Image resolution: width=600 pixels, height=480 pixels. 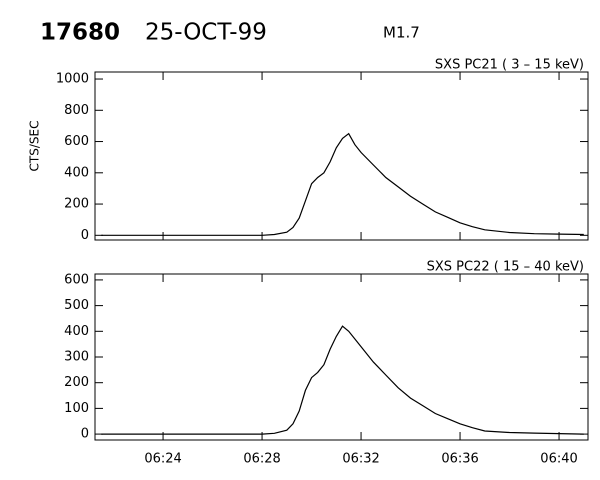 What do you see at coordinates (76, 408) in the screenshot?
I see `y-tick-label: 100` at bounding box center [76, 408].